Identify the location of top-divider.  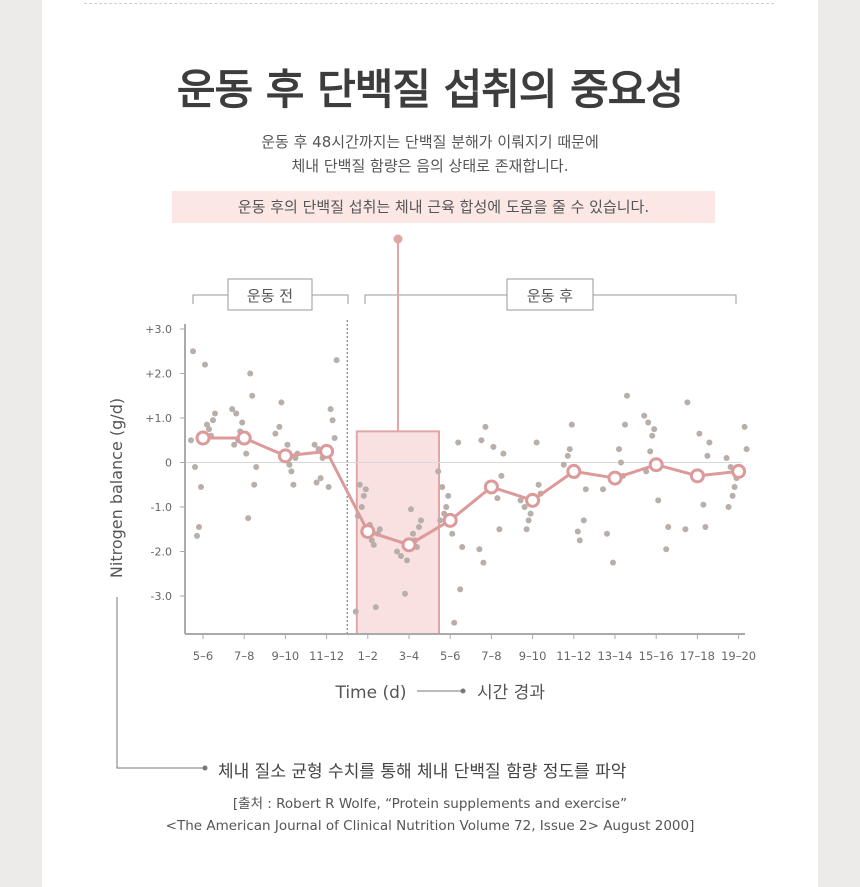
(429, 3).